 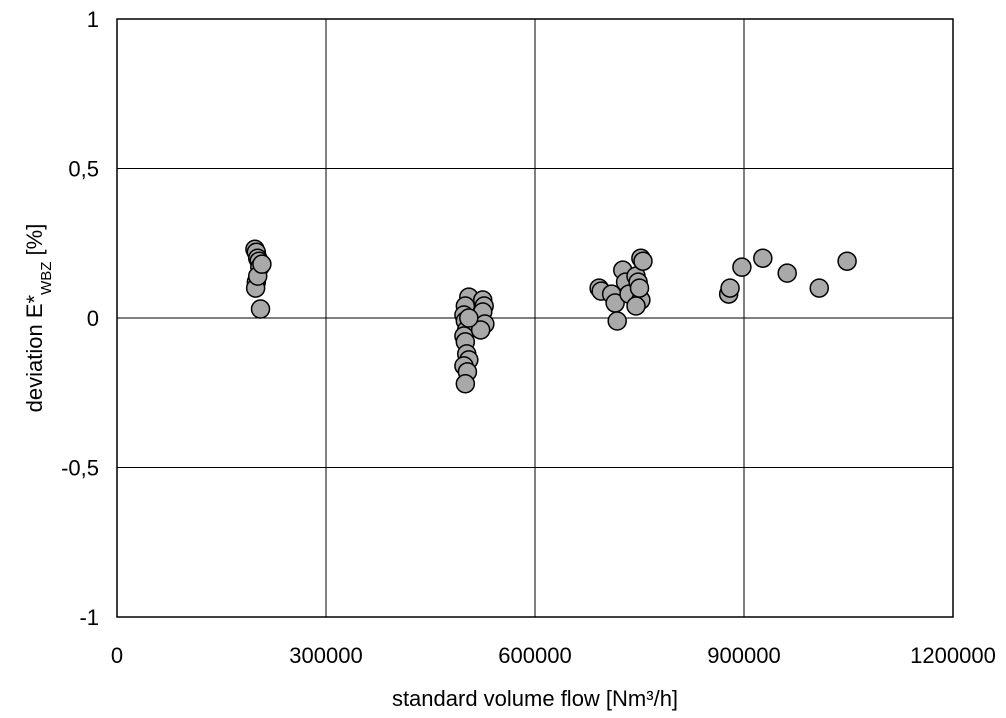 I want to click on y-axis-label: deviation E*WBZ [%], so click(x=38, y=318).